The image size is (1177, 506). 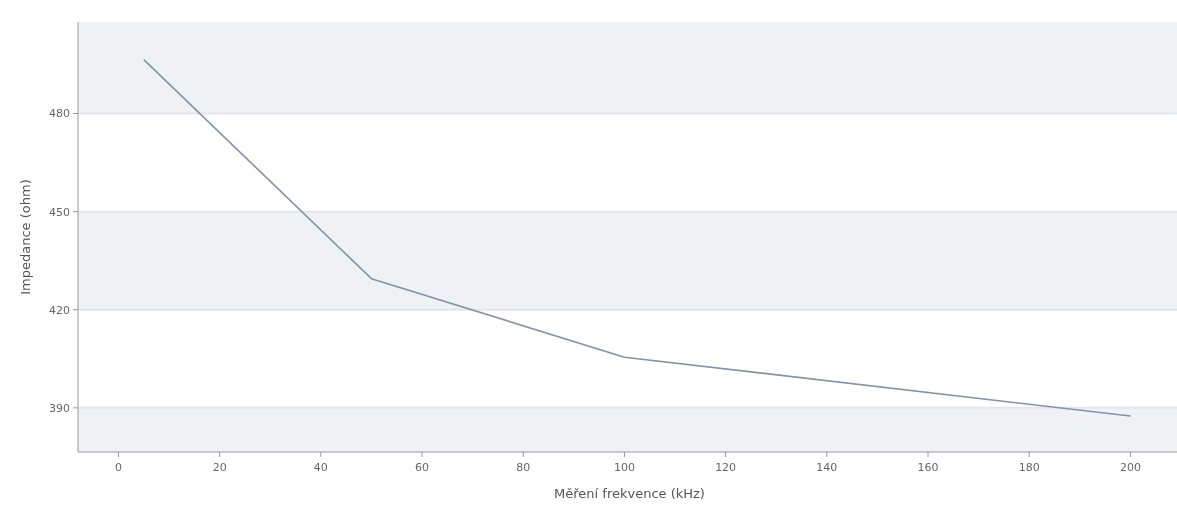 What do you see at coordinates (827, 467) in the screenshot?
I see `x-tick-label: 140` at bounding box center [827, 467].